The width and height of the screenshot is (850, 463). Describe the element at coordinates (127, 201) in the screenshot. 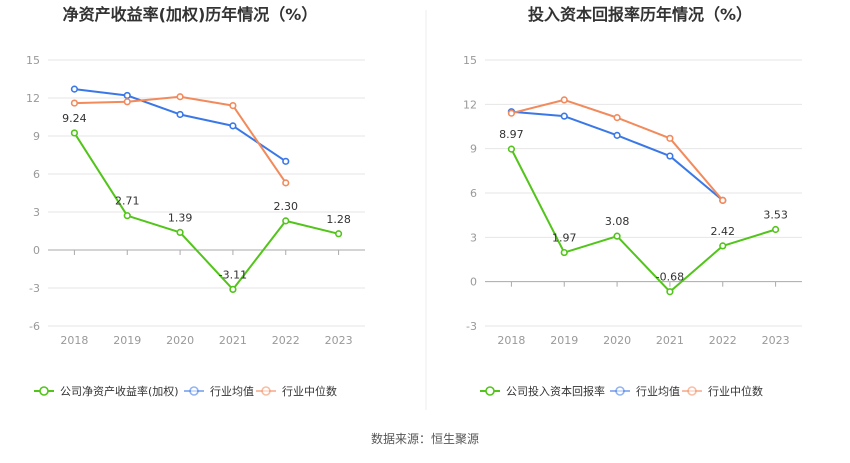

I see `roe-data-label: 2.71` at that location.